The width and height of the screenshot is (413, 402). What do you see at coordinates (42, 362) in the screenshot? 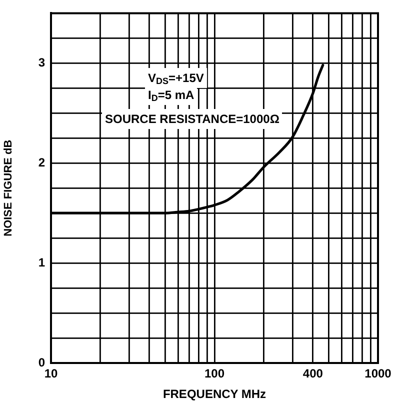
I see `y-tick-label: 0` at bounding box center [42, 362].